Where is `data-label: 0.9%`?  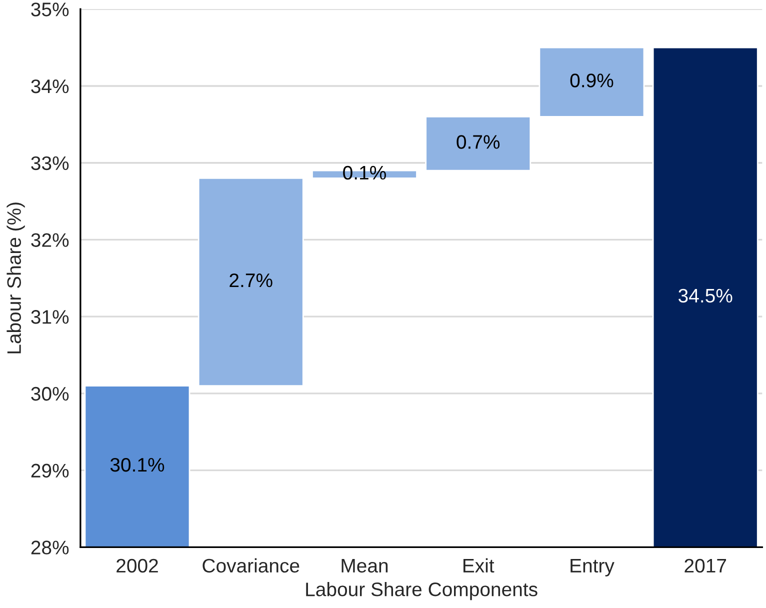 data-label: 0.9% is located at coordinates (592, 81).